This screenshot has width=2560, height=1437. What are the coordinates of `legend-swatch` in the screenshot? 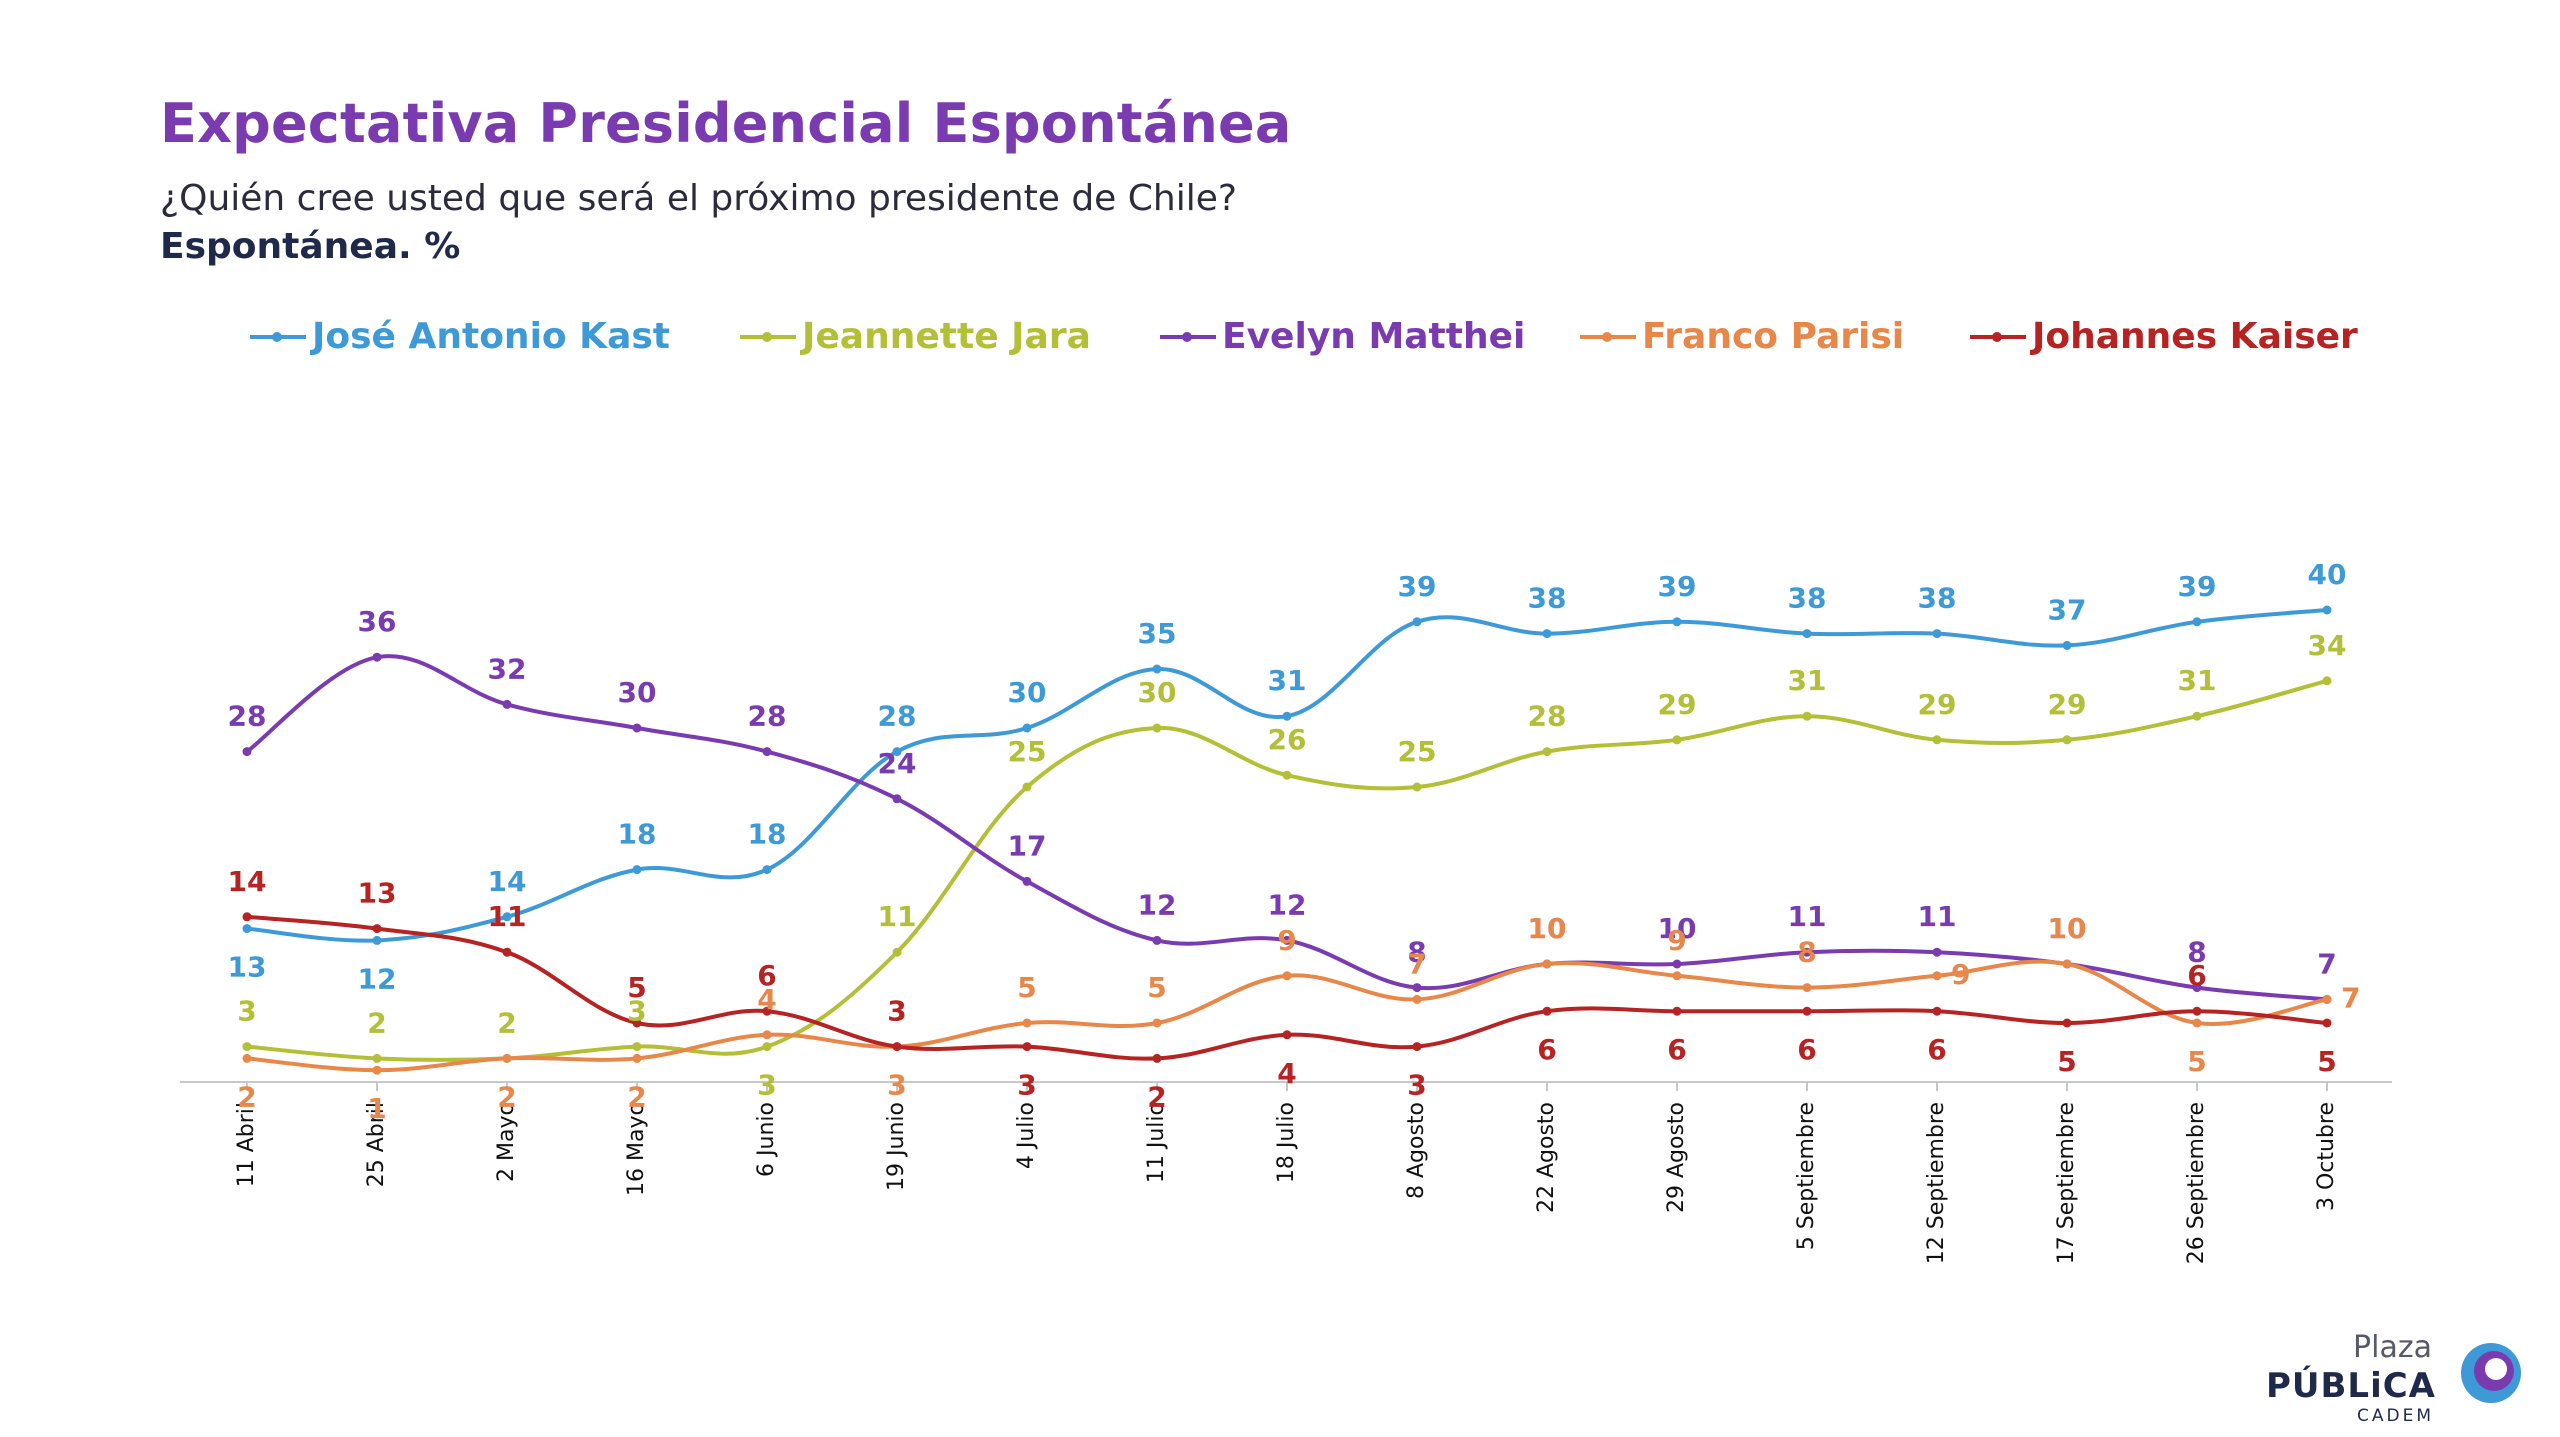 It's located at (1608, 336).